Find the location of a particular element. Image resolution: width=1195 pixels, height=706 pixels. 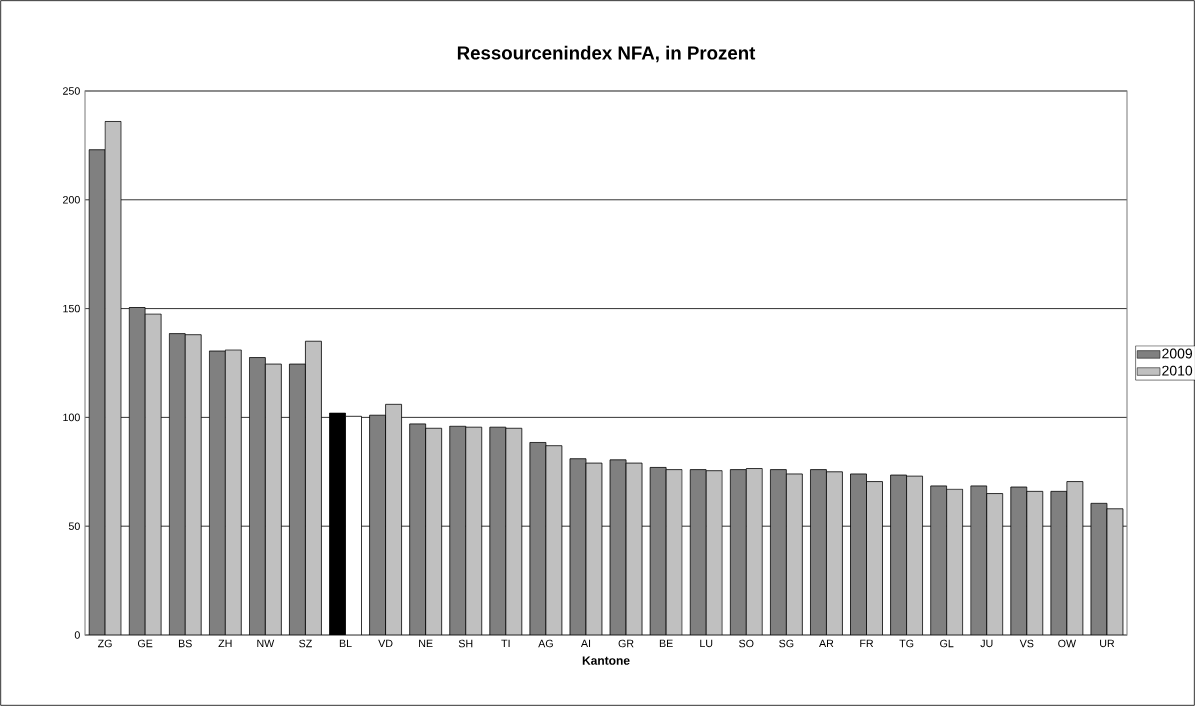

x-tick-label: SO is located at coordinates (746, 643).